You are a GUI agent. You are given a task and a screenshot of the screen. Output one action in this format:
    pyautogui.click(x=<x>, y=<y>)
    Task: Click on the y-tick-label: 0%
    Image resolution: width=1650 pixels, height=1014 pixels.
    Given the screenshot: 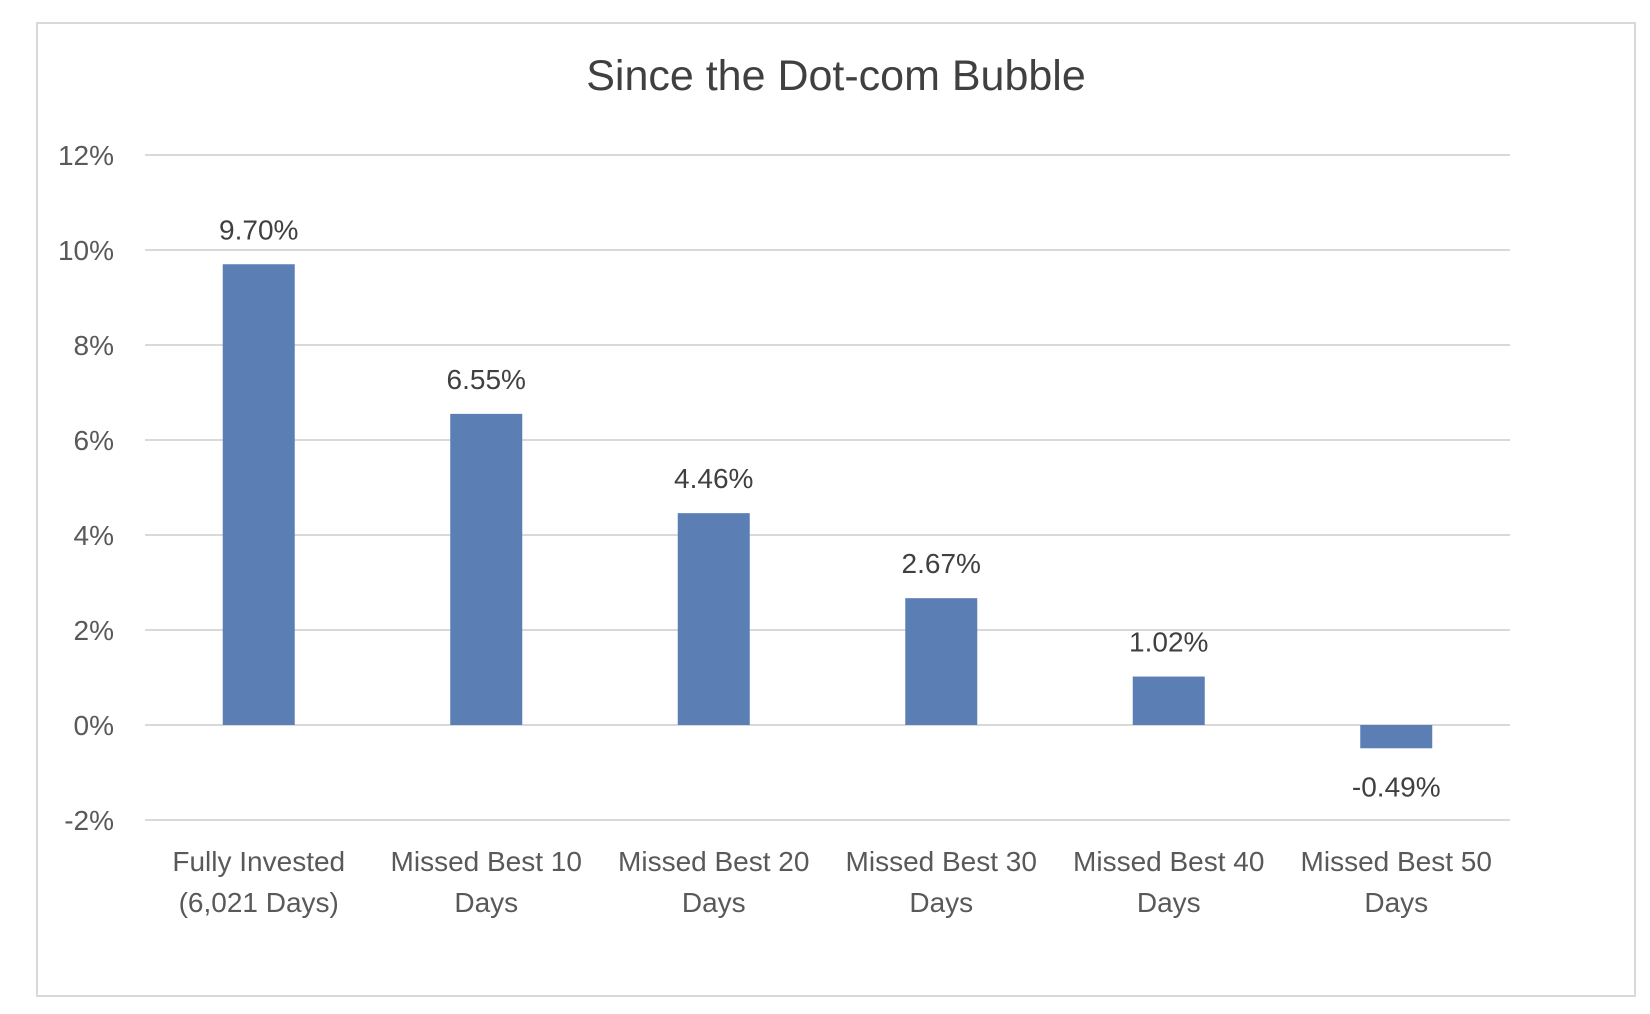 What is the action you would take?
    pyautogui.click(x=94, y=725)
    